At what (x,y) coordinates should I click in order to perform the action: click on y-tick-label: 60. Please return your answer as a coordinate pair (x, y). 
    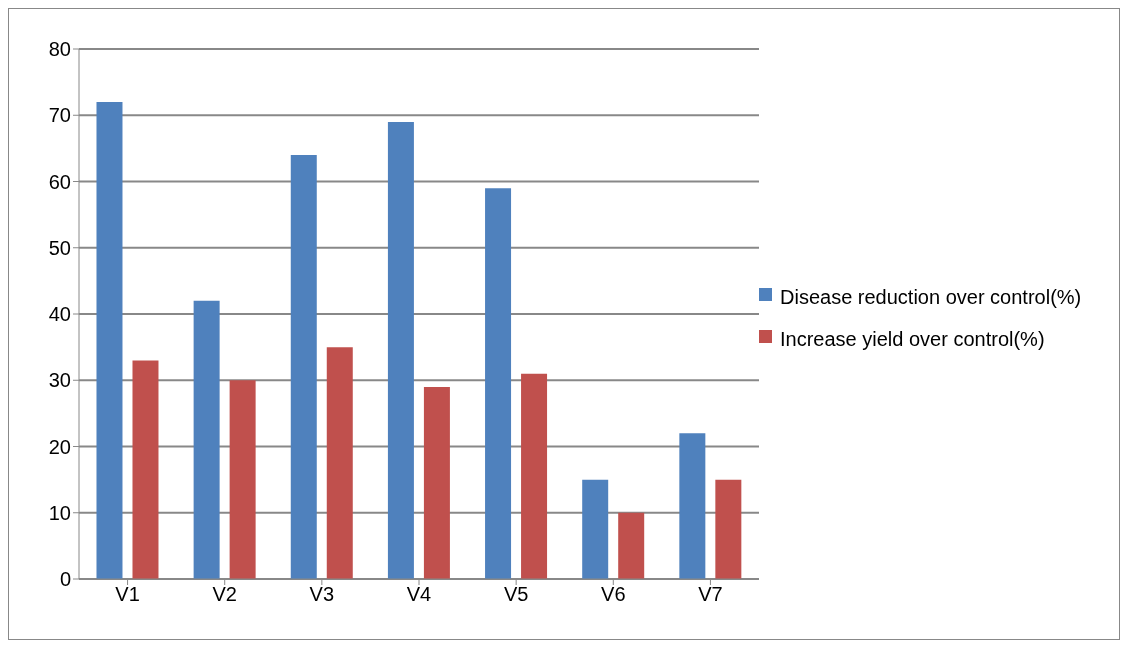
    Looking at the image, I should click on (59, 181).